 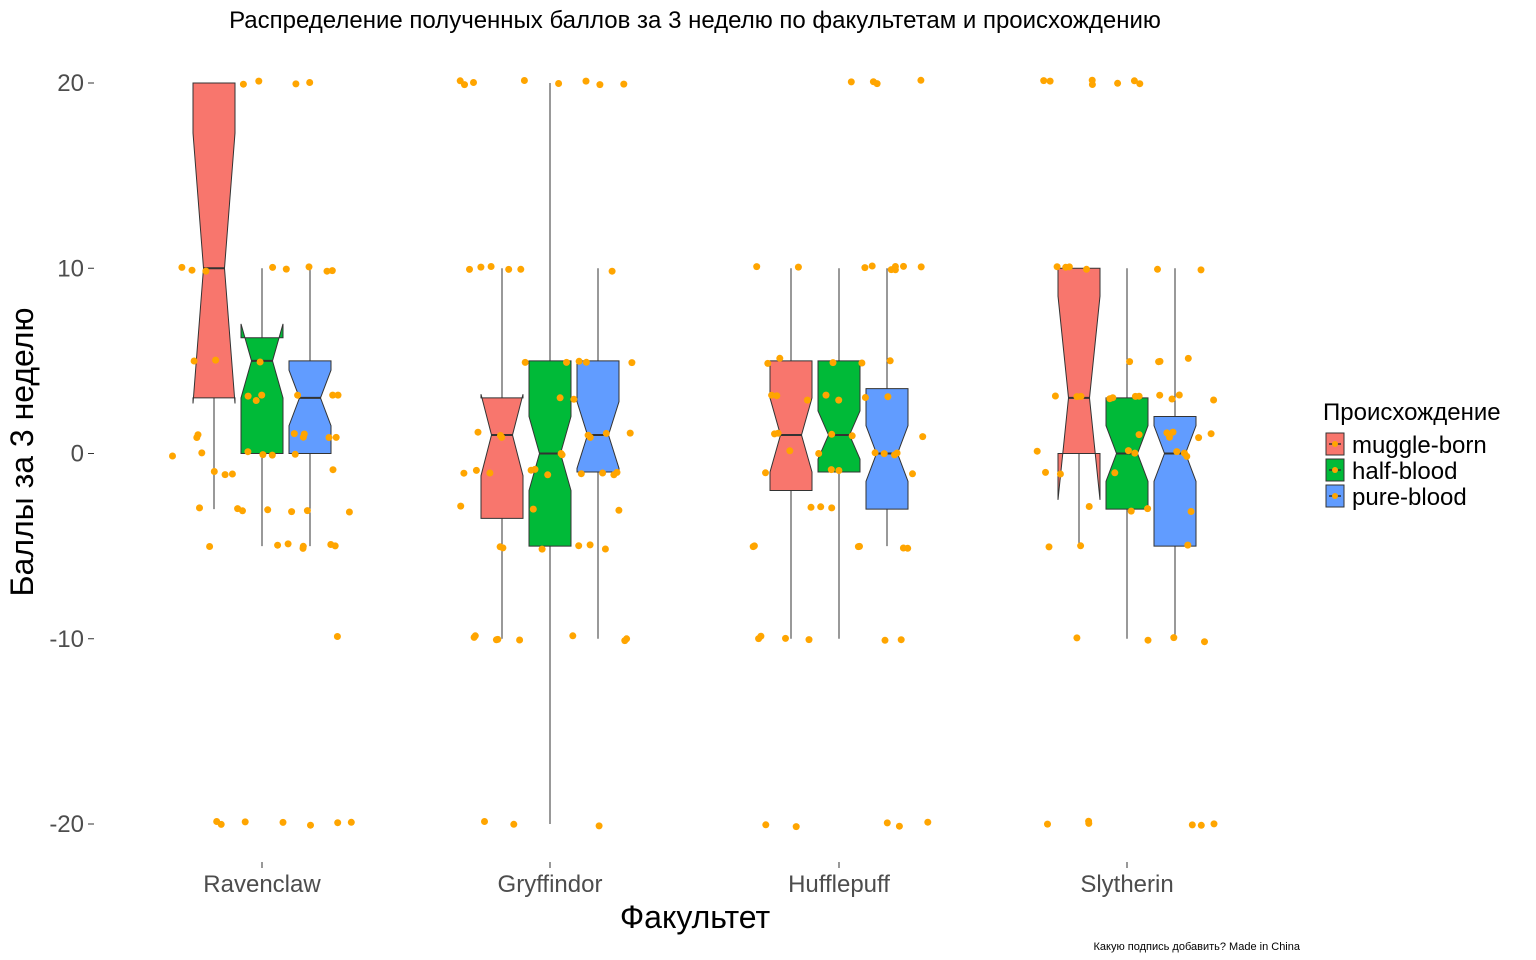 I want to click on legend-title: Происхождение, so click(x=1412, y=412).